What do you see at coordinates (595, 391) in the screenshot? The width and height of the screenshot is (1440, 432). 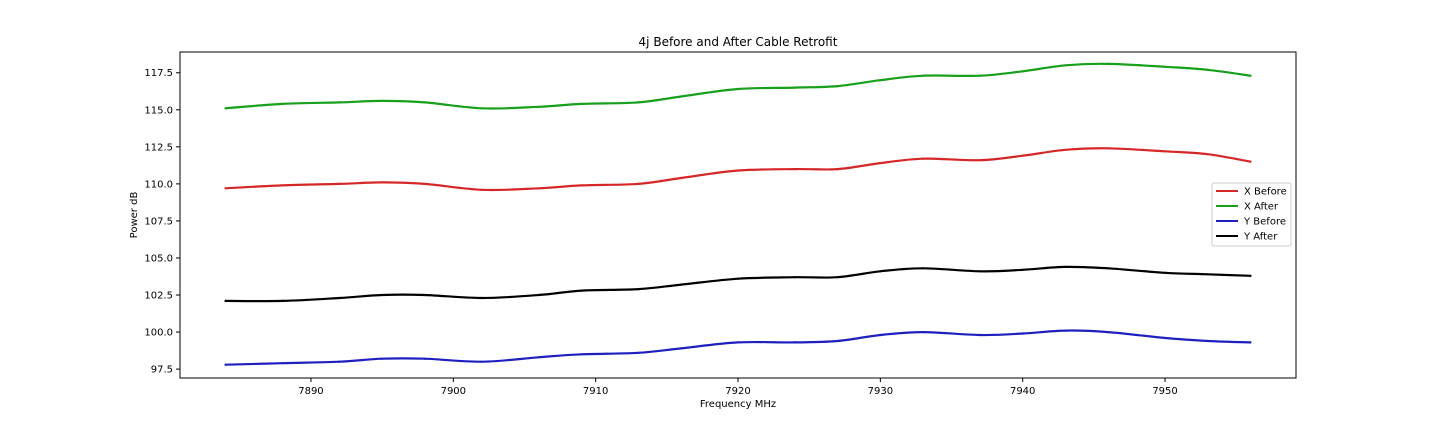 I see `x-tick-label: 7910` at bounding box center [595, 391].